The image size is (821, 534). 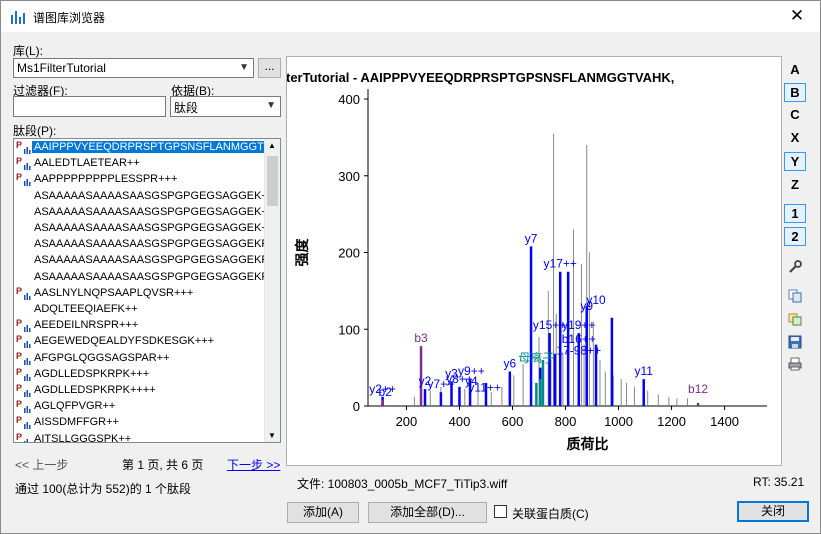 I want to click on peak-label: y11++, so click(x=484, y=387).